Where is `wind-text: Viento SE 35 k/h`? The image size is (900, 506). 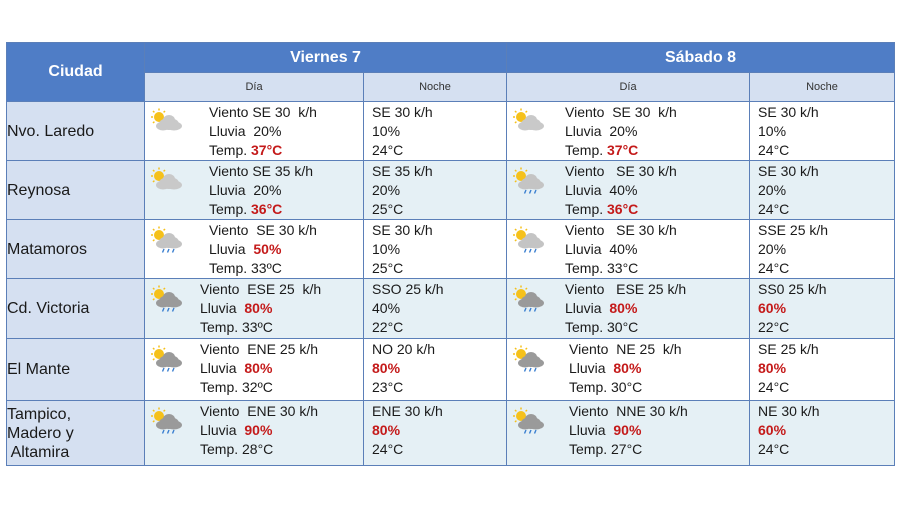
wind-text: Viento SE 35 k/h is located at coordinates (261, 171).